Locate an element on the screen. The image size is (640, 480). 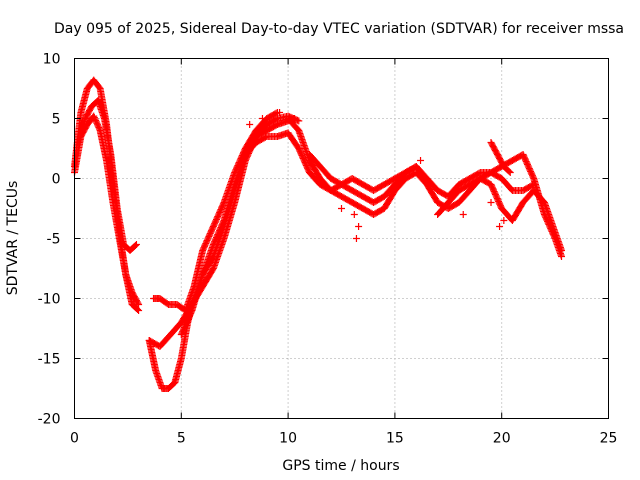
x-tick-label: 20 is located at coordinates (502, 439).